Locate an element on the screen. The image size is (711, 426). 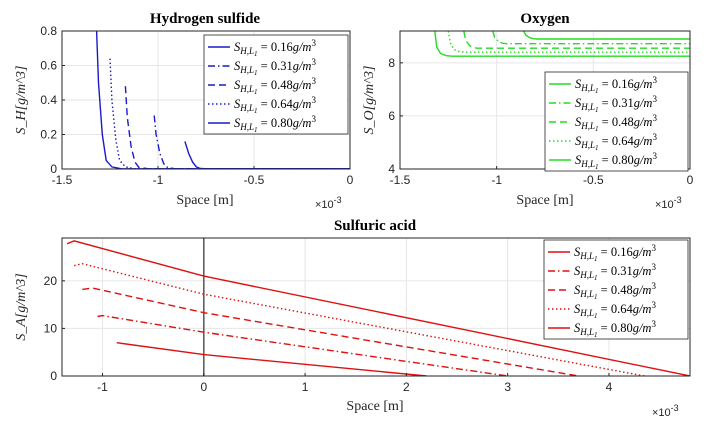
h2s-xlabel: Space [m] is located at coordinates (204, 200).